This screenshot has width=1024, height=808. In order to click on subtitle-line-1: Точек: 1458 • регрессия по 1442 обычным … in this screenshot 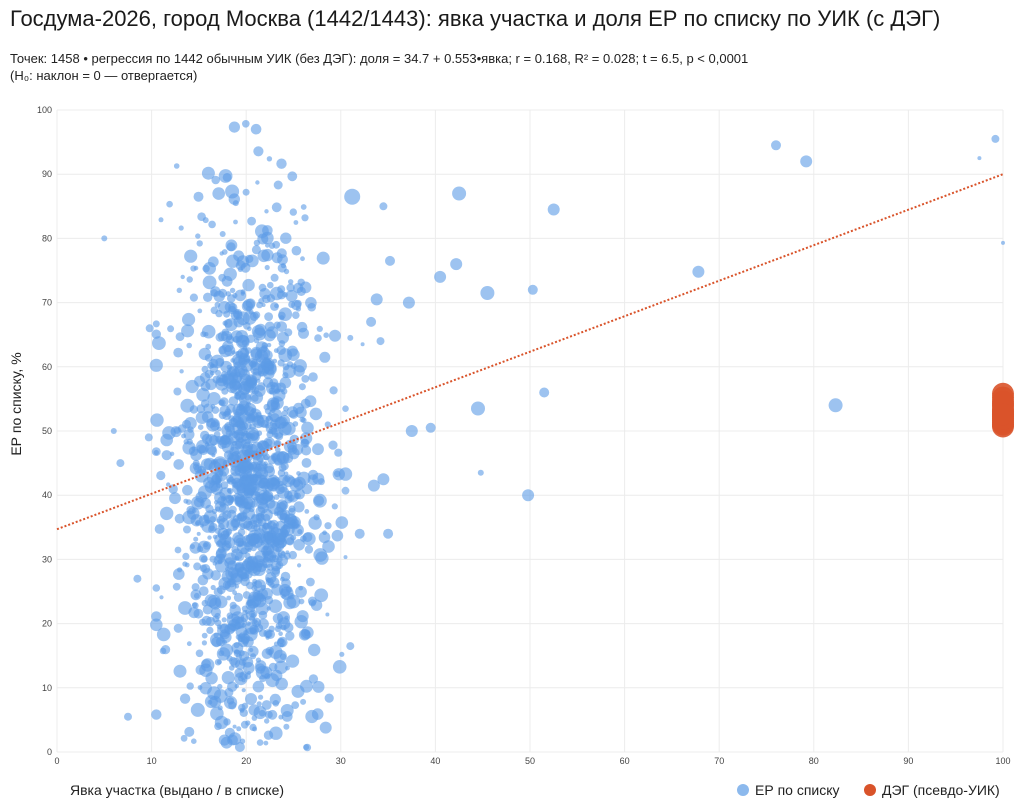, I will do `click(379, 58)`.